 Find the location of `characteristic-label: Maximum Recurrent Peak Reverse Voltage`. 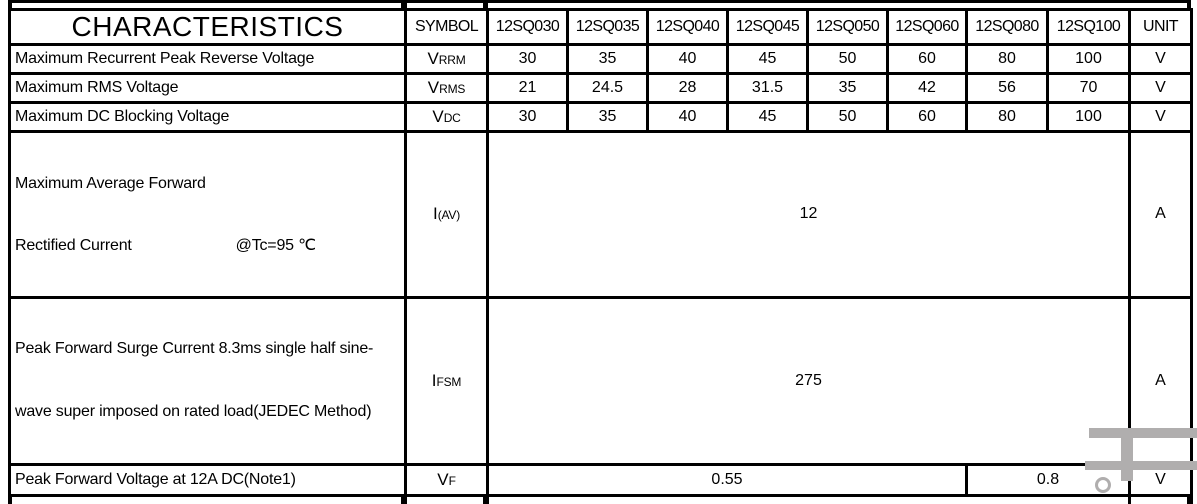

characteristic-label: Maximum Recurrent Peak Reverse Voltage is located at coordinates (207, 59).